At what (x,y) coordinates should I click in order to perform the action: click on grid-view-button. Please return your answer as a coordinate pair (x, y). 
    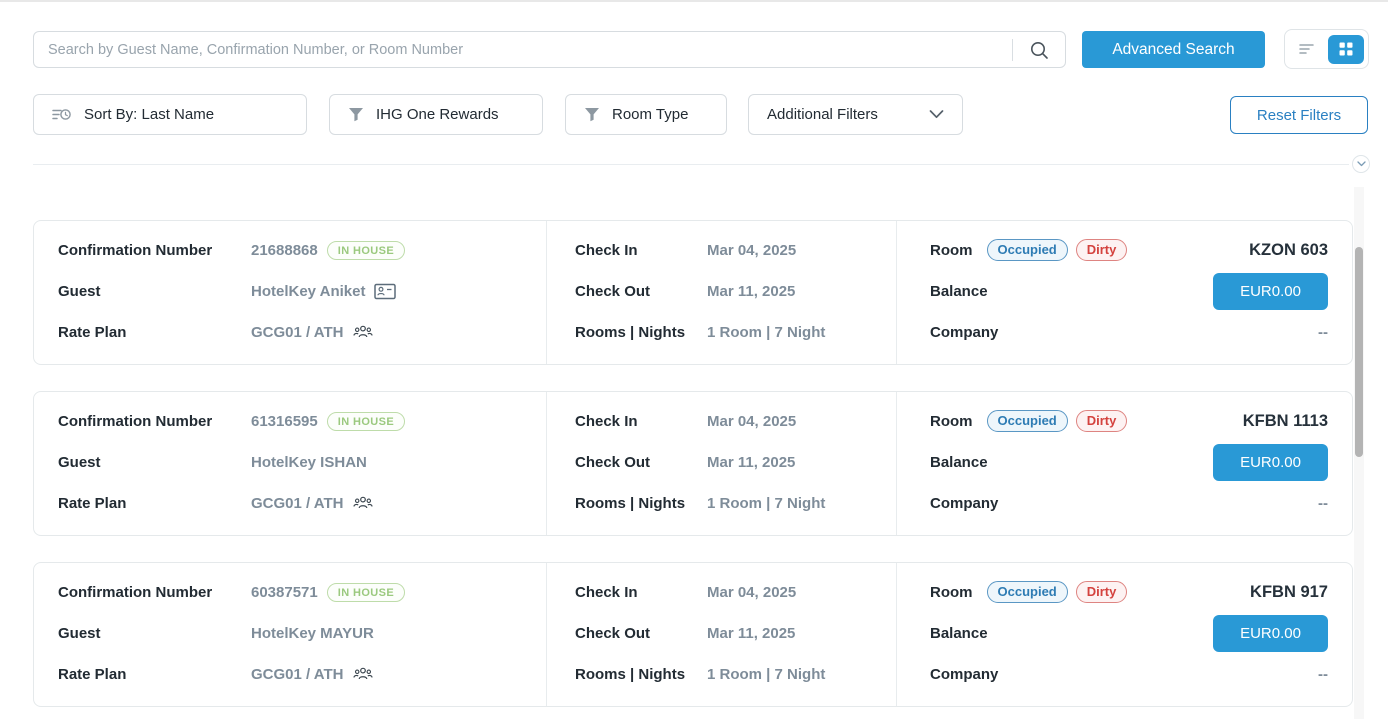
    Looking at the image, I should click on (1346, 49).